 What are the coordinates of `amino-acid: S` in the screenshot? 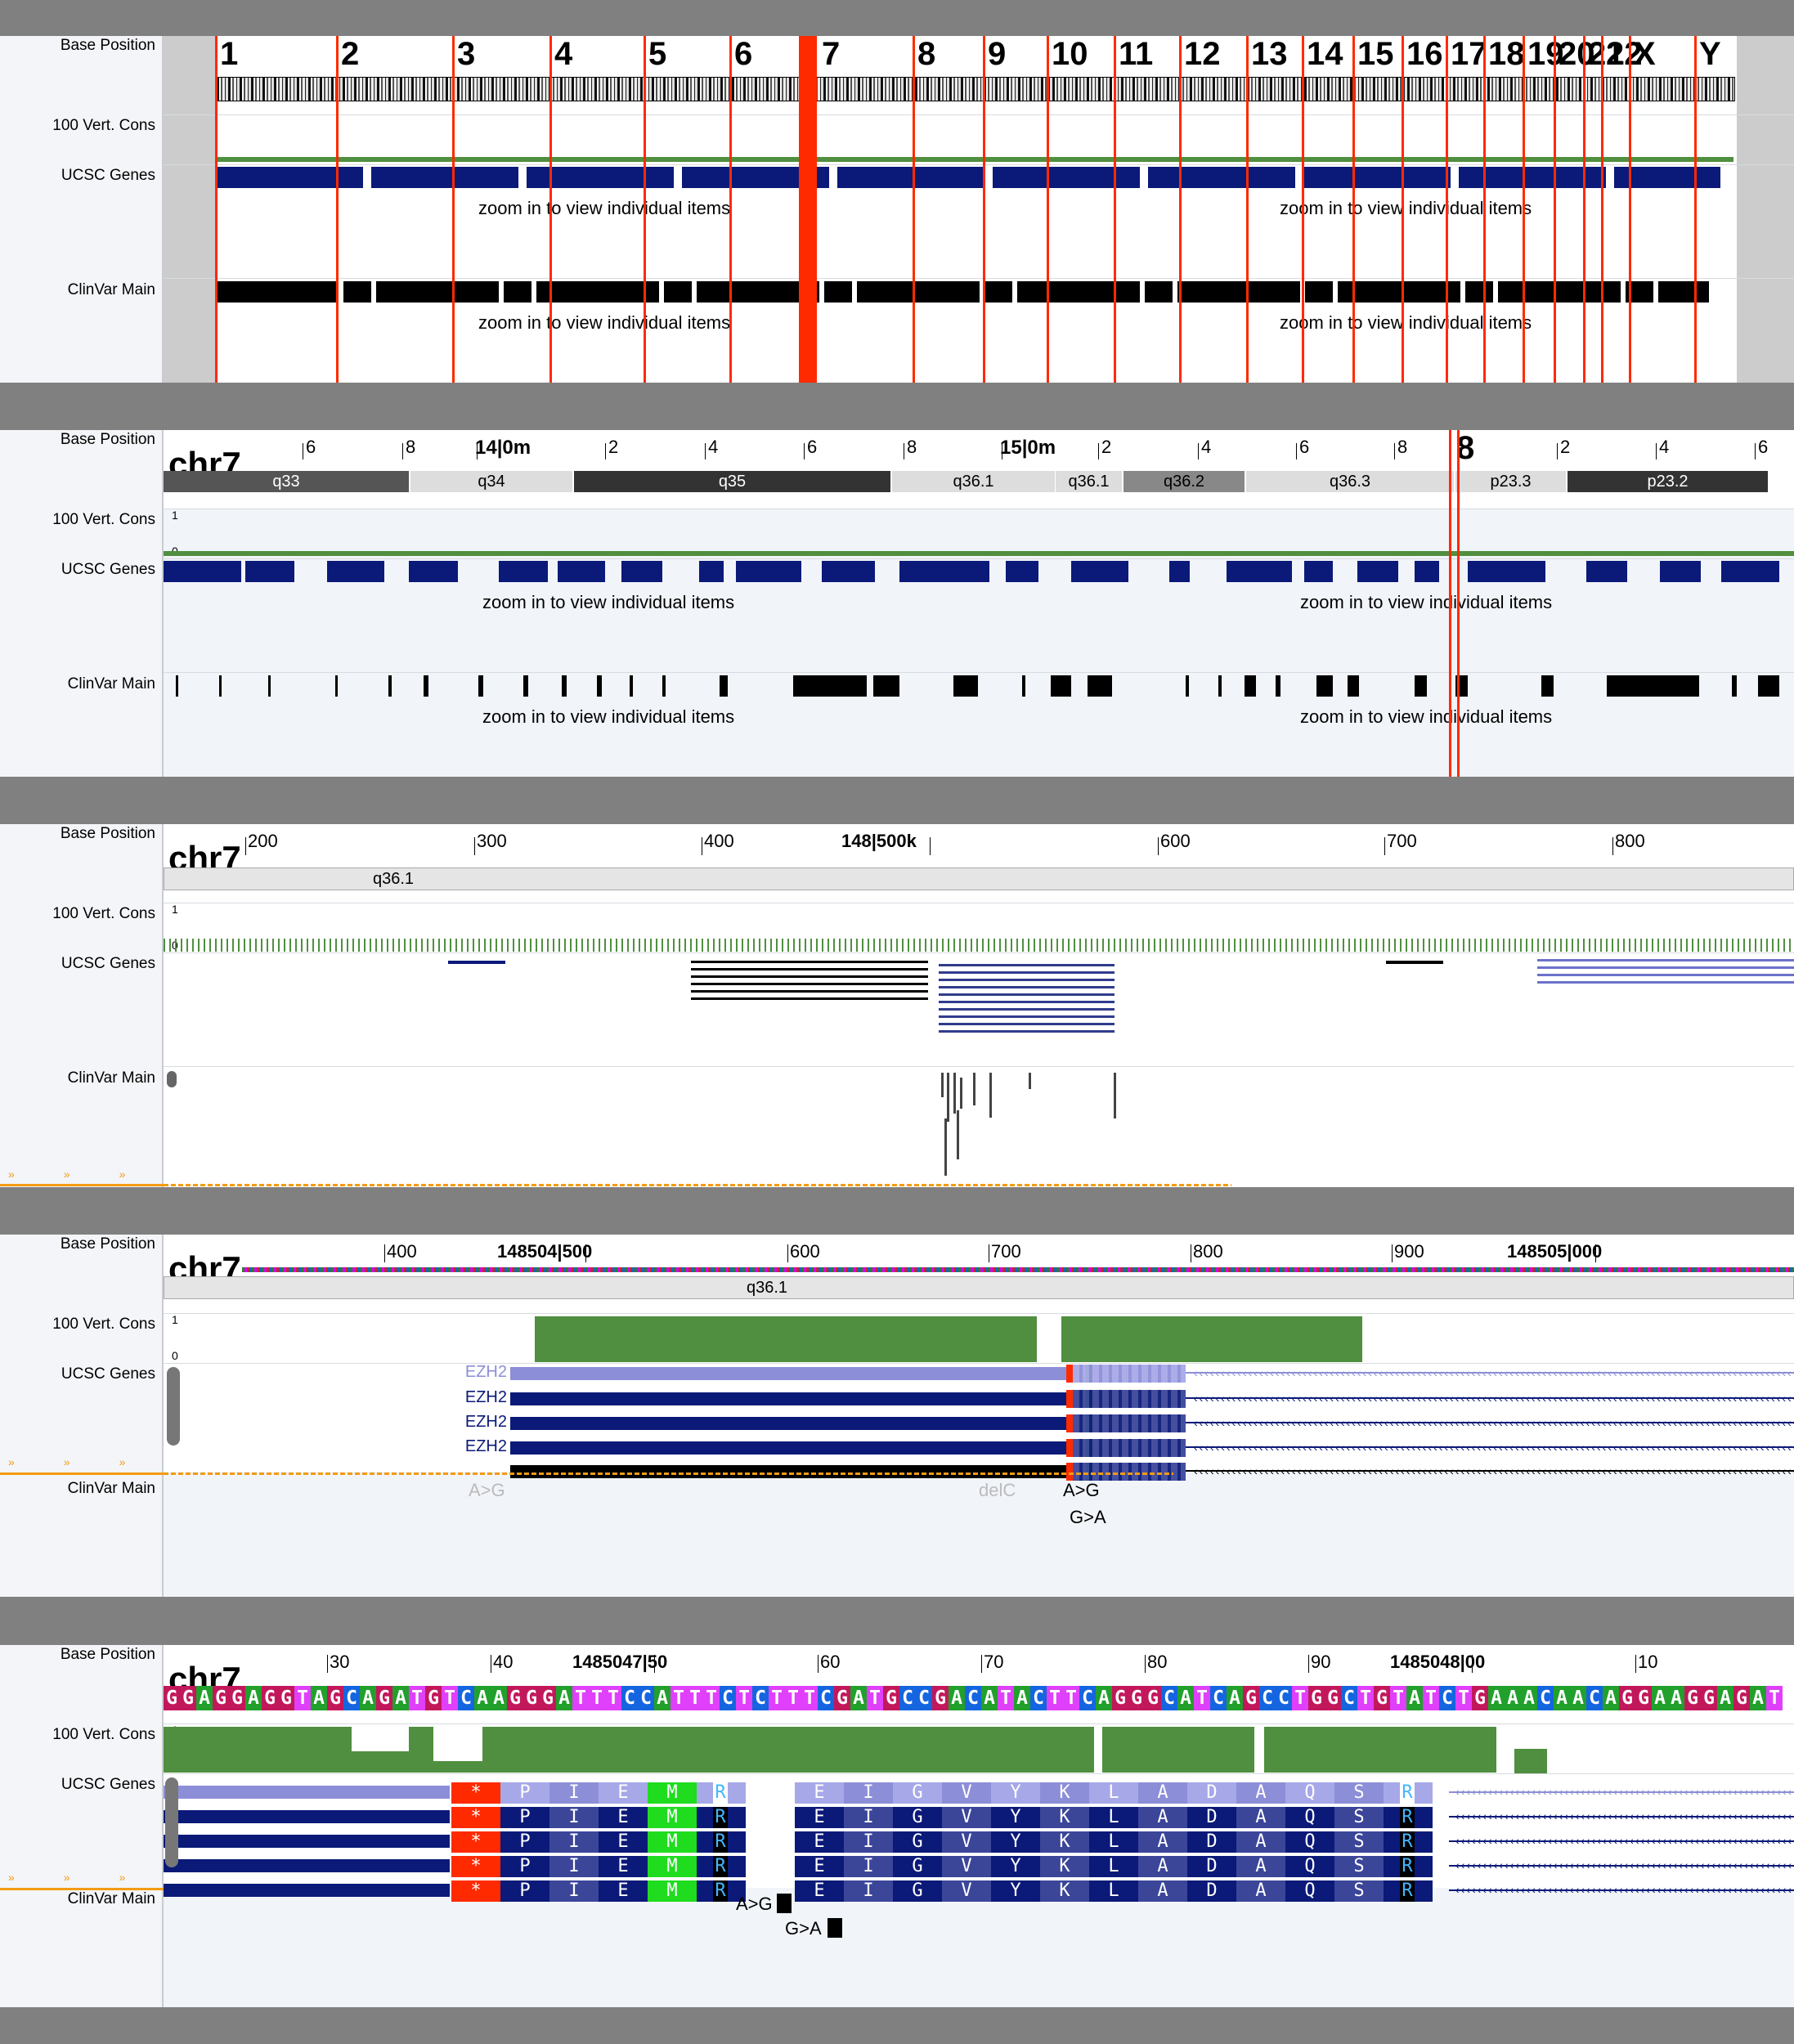 It's located at (1359, 1891).